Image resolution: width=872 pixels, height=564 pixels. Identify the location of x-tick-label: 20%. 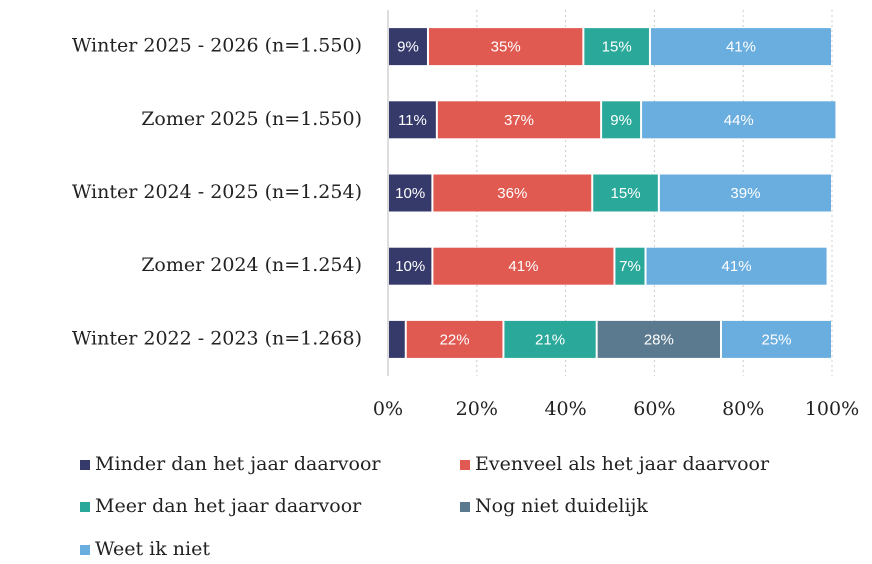
(477, 409).